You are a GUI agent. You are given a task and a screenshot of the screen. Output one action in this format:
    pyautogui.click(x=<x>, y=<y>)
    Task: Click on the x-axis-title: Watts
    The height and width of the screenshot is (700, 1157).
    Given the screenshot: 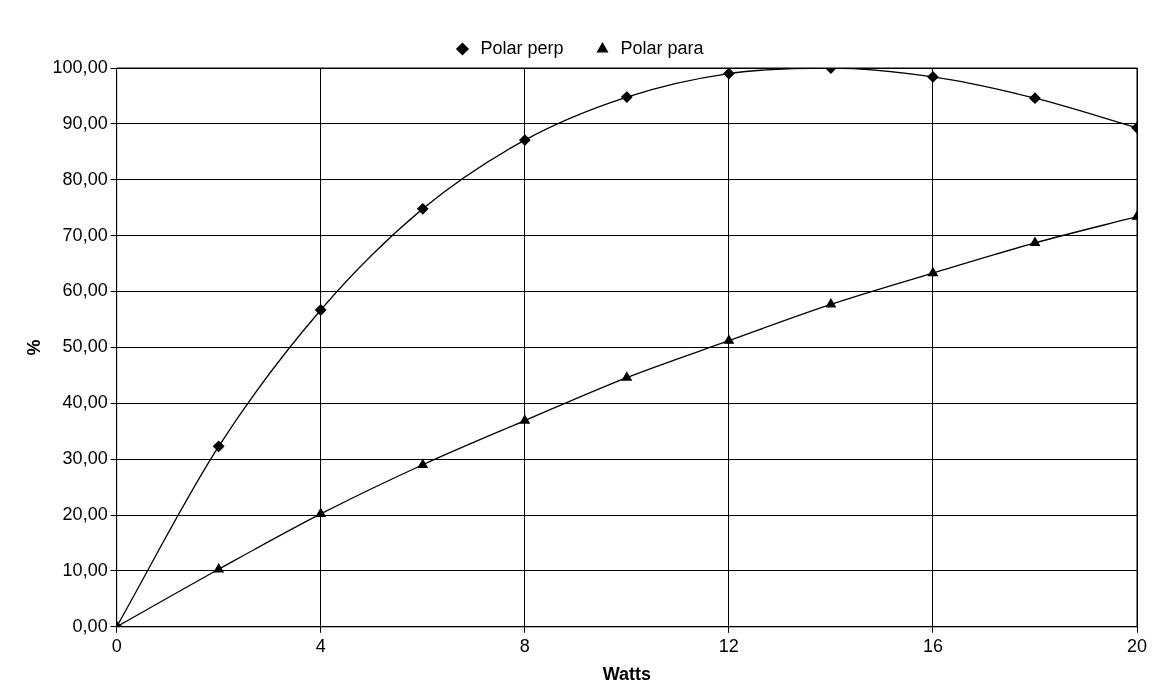 What is the action you would take?
    pyautogui.click(x=626, y=674)
    